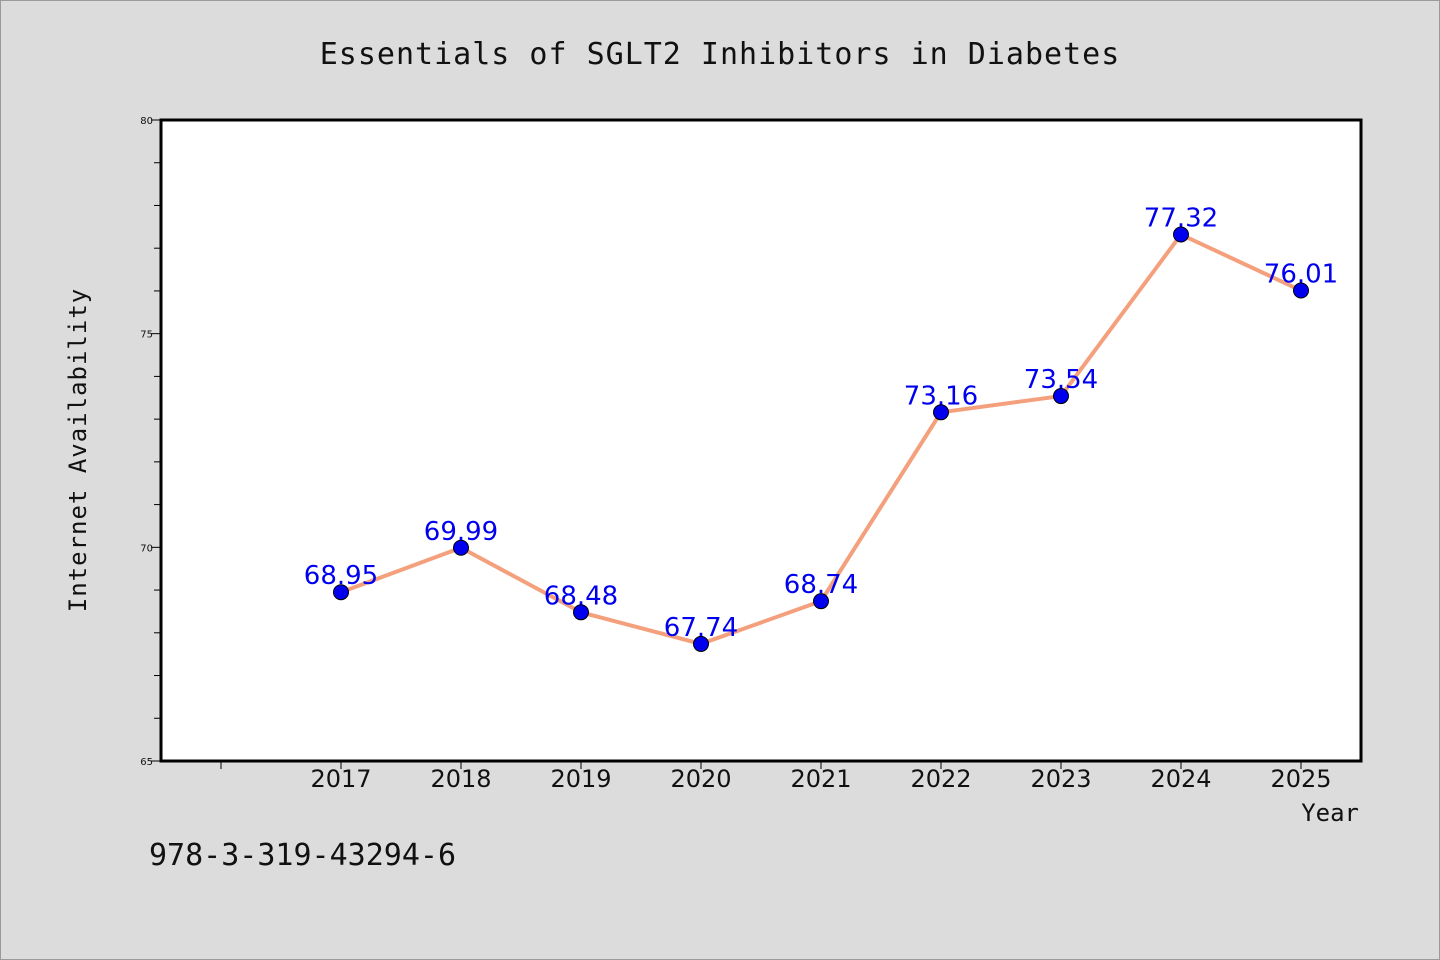 The width and height of the screenshot is (1440, 960). I want to click on y-axis-label: Internet Availability, so click(78, 450).